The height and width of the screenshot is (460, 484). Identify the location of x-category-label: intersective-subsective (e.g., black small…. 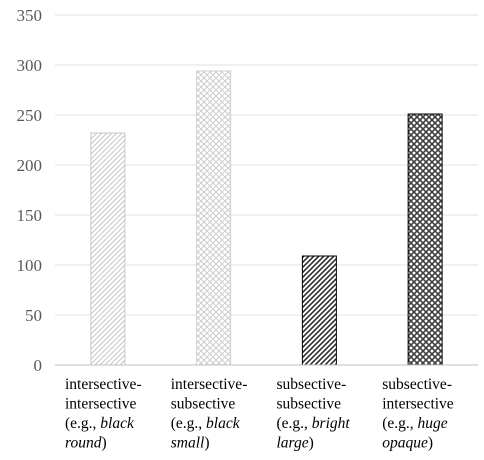
(209, 414).